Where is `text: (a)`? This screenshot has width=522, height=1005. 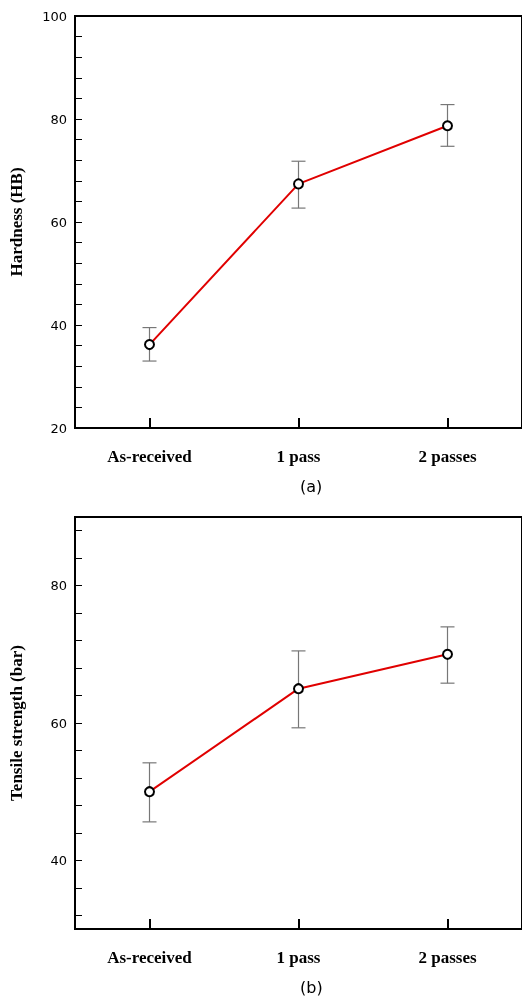
text: (a) is located at coordinates (311, 486).